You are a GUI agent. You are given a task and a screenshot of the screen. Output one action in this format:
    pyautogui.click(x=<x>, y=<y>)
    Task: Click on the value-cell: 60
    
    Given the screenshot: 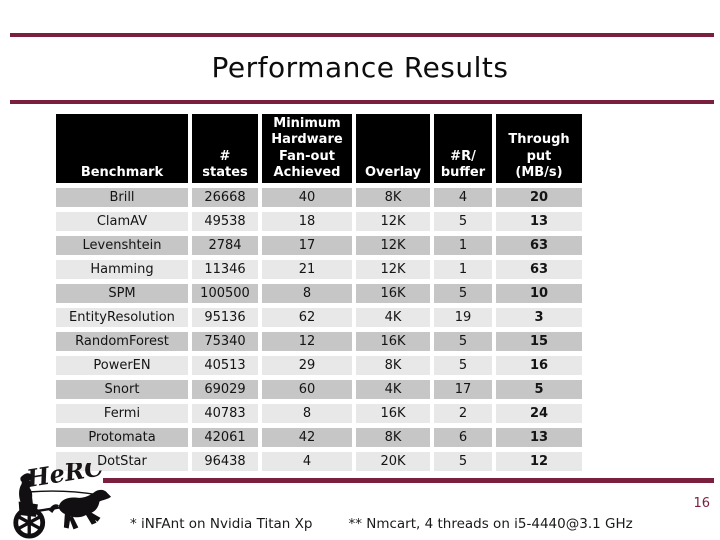 What is the action you would take?
    pyautogui.click(x=307, y=389)
    